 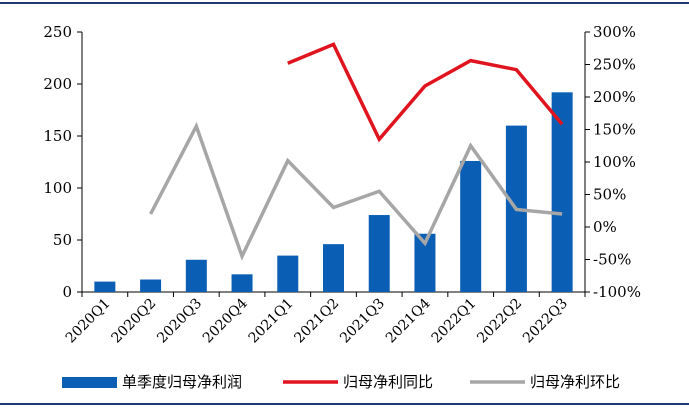 What do you see at coordinates (88, 321) in the screenshot?
I see `x-tick-label: 2020Q1` at bounding box center [88, 321].